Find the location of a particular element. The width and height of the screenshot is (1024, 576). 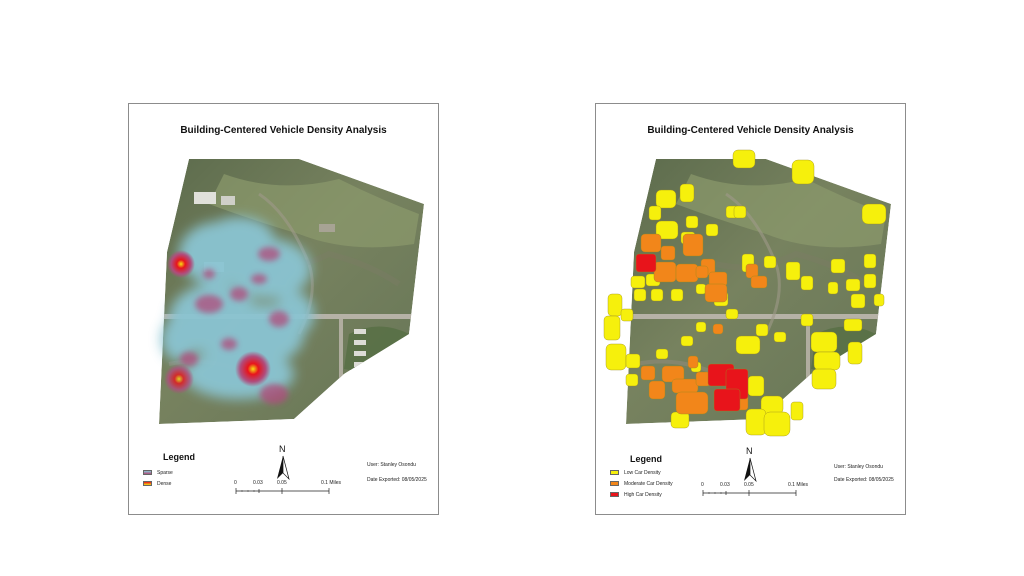

legend-label-low: Low Car Density is located at coordinates (642, 473).